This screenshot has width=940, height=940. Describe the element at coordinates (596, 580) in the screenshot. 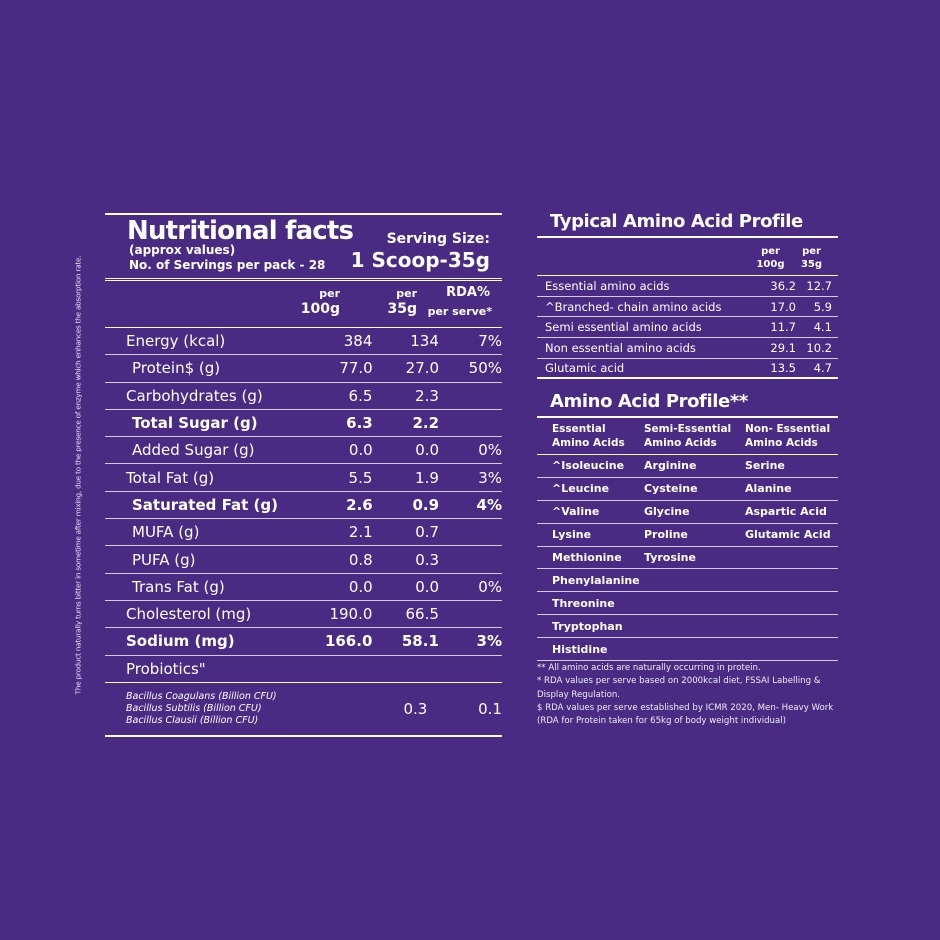

I see `amino-acid: Phenylalanine` at that location.